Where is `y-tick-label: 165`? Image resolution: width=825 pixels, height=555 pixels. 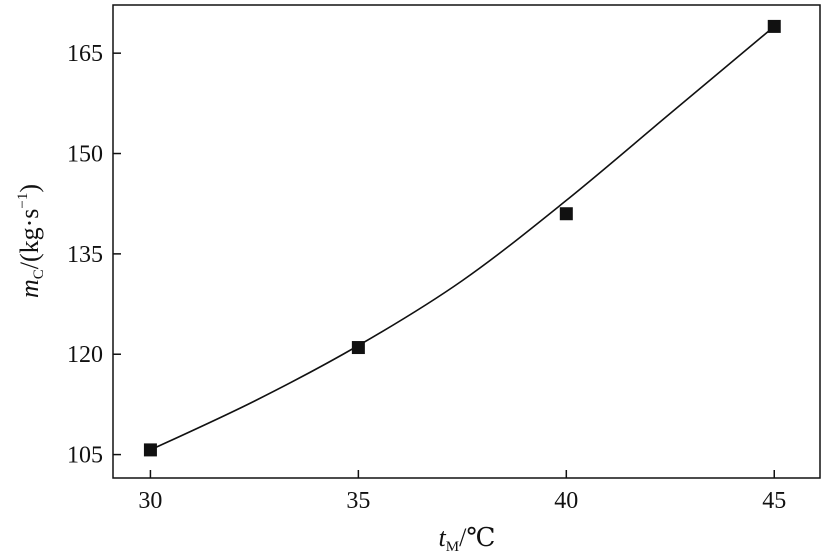 y-tick-label: 165 is located at coordinates (85, 54).